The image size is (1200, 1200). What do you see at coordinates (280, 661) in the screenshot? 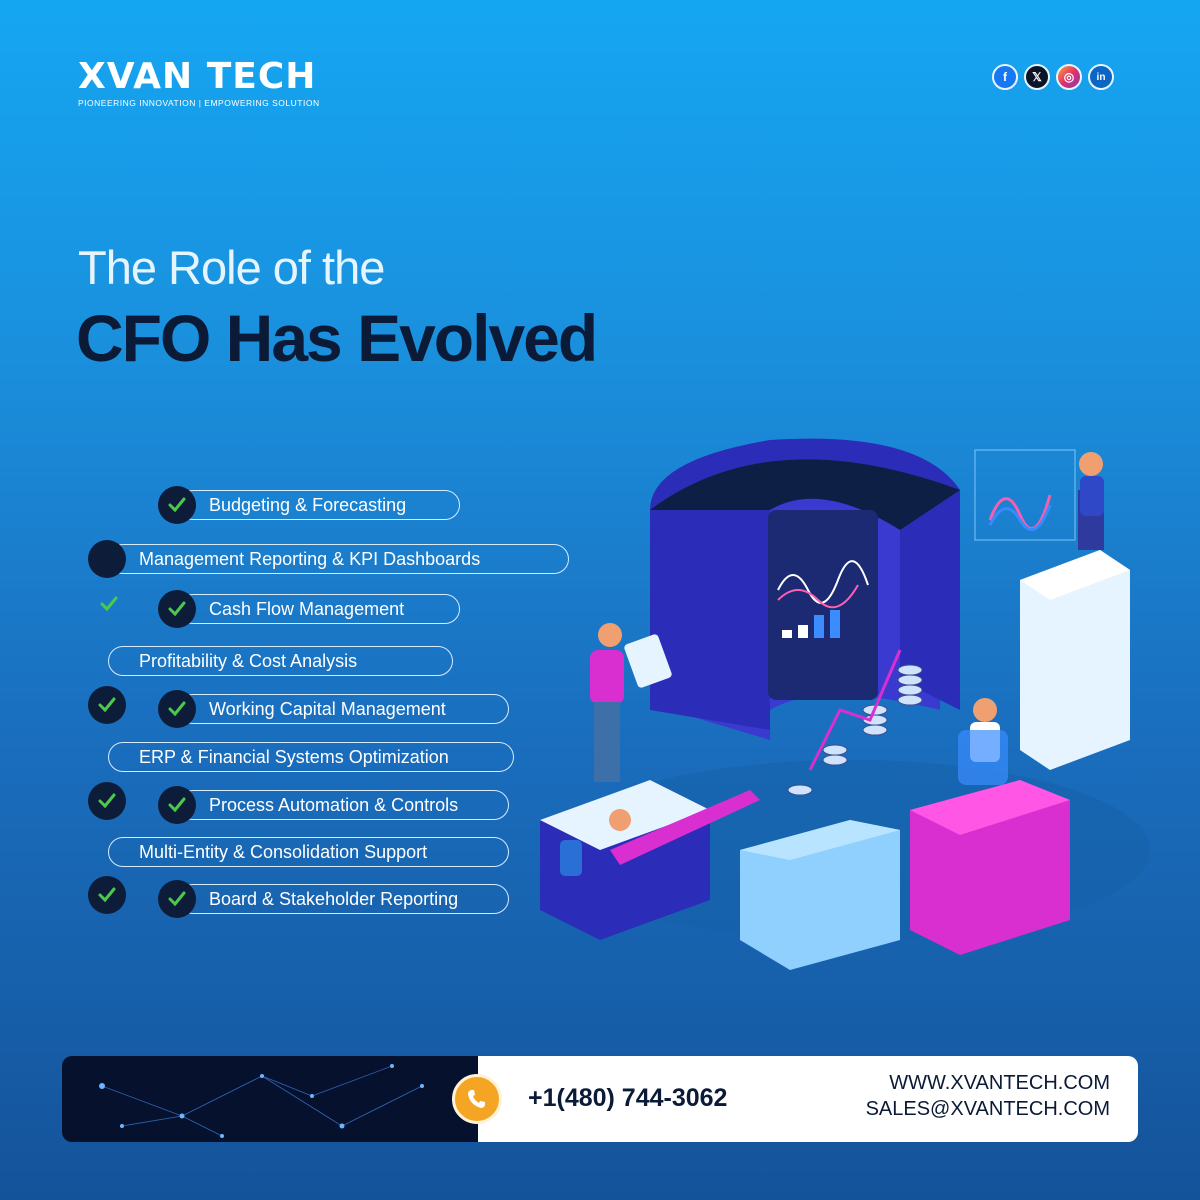
I see `service-item-profitability: Profitability & Cost Analysis` at bounding box center [280, 661].